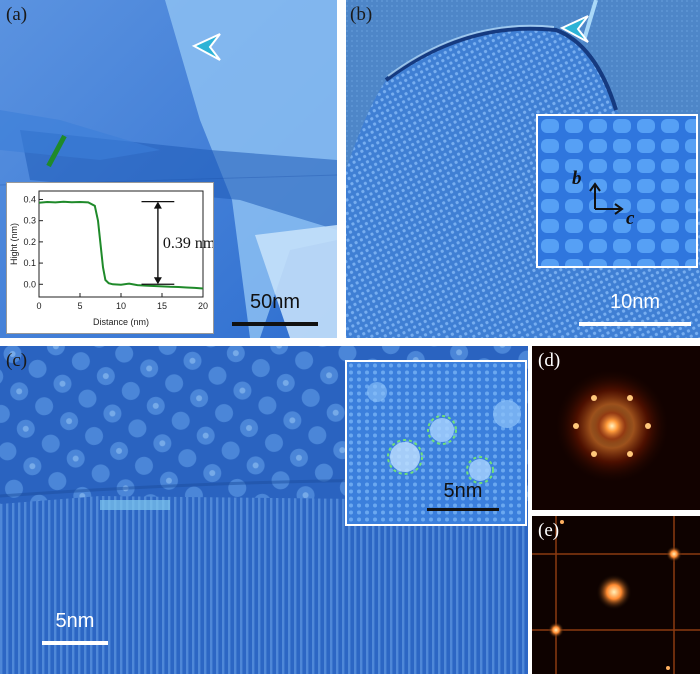 This screenshot has width=700, height=674. I want to click on scale-bar-c-label: 5nm, so click(75, 621).